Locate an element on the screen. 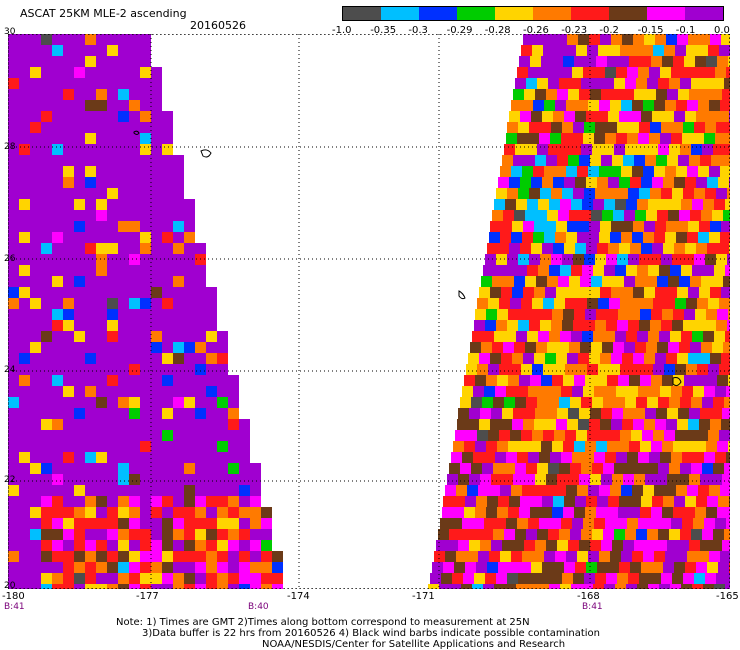 Image resolution: width=740 pixels, height=650 pixels. pass-time-label: B:41 is located at coordinates (14, 607).